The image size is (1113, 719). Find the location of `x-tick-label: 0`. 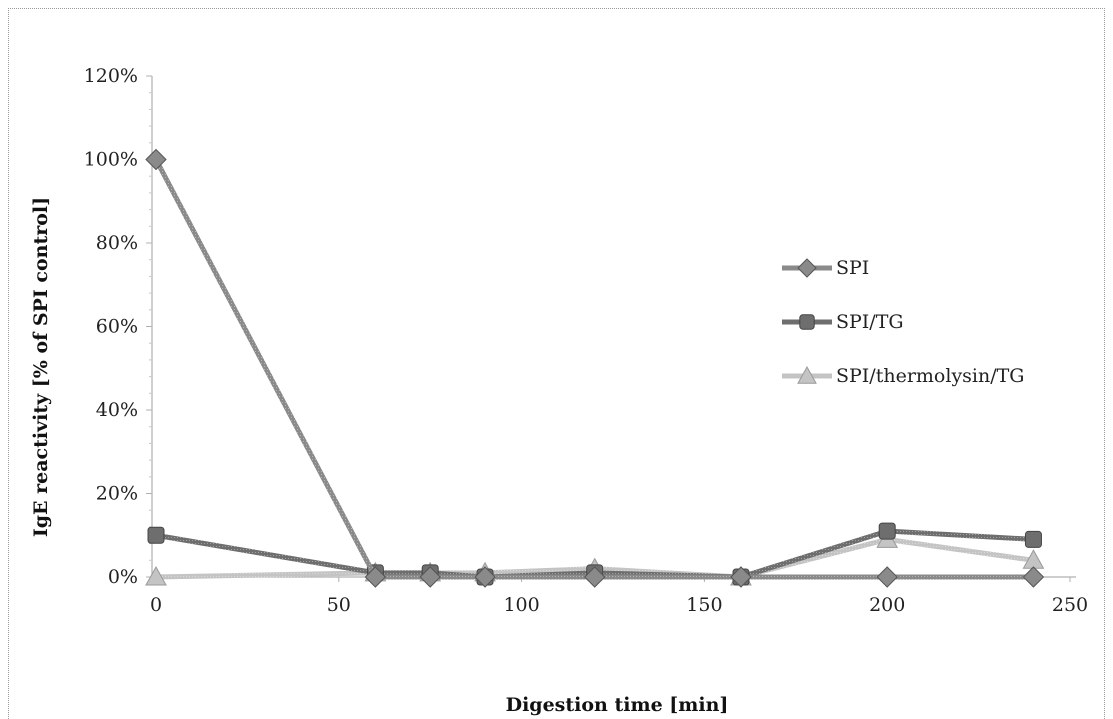

x-tick-label: 0 is located at coordinates (156, 605).